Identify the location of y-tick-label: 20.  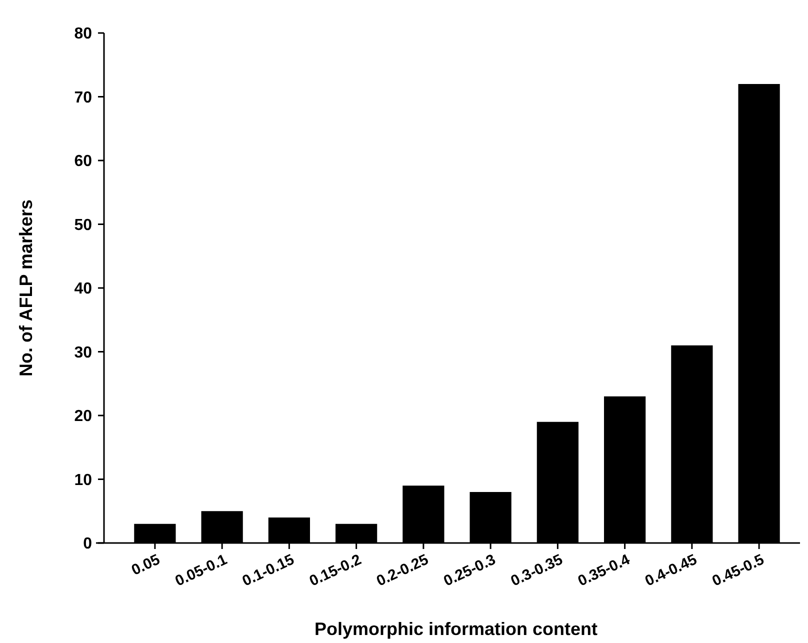
(83, 417).